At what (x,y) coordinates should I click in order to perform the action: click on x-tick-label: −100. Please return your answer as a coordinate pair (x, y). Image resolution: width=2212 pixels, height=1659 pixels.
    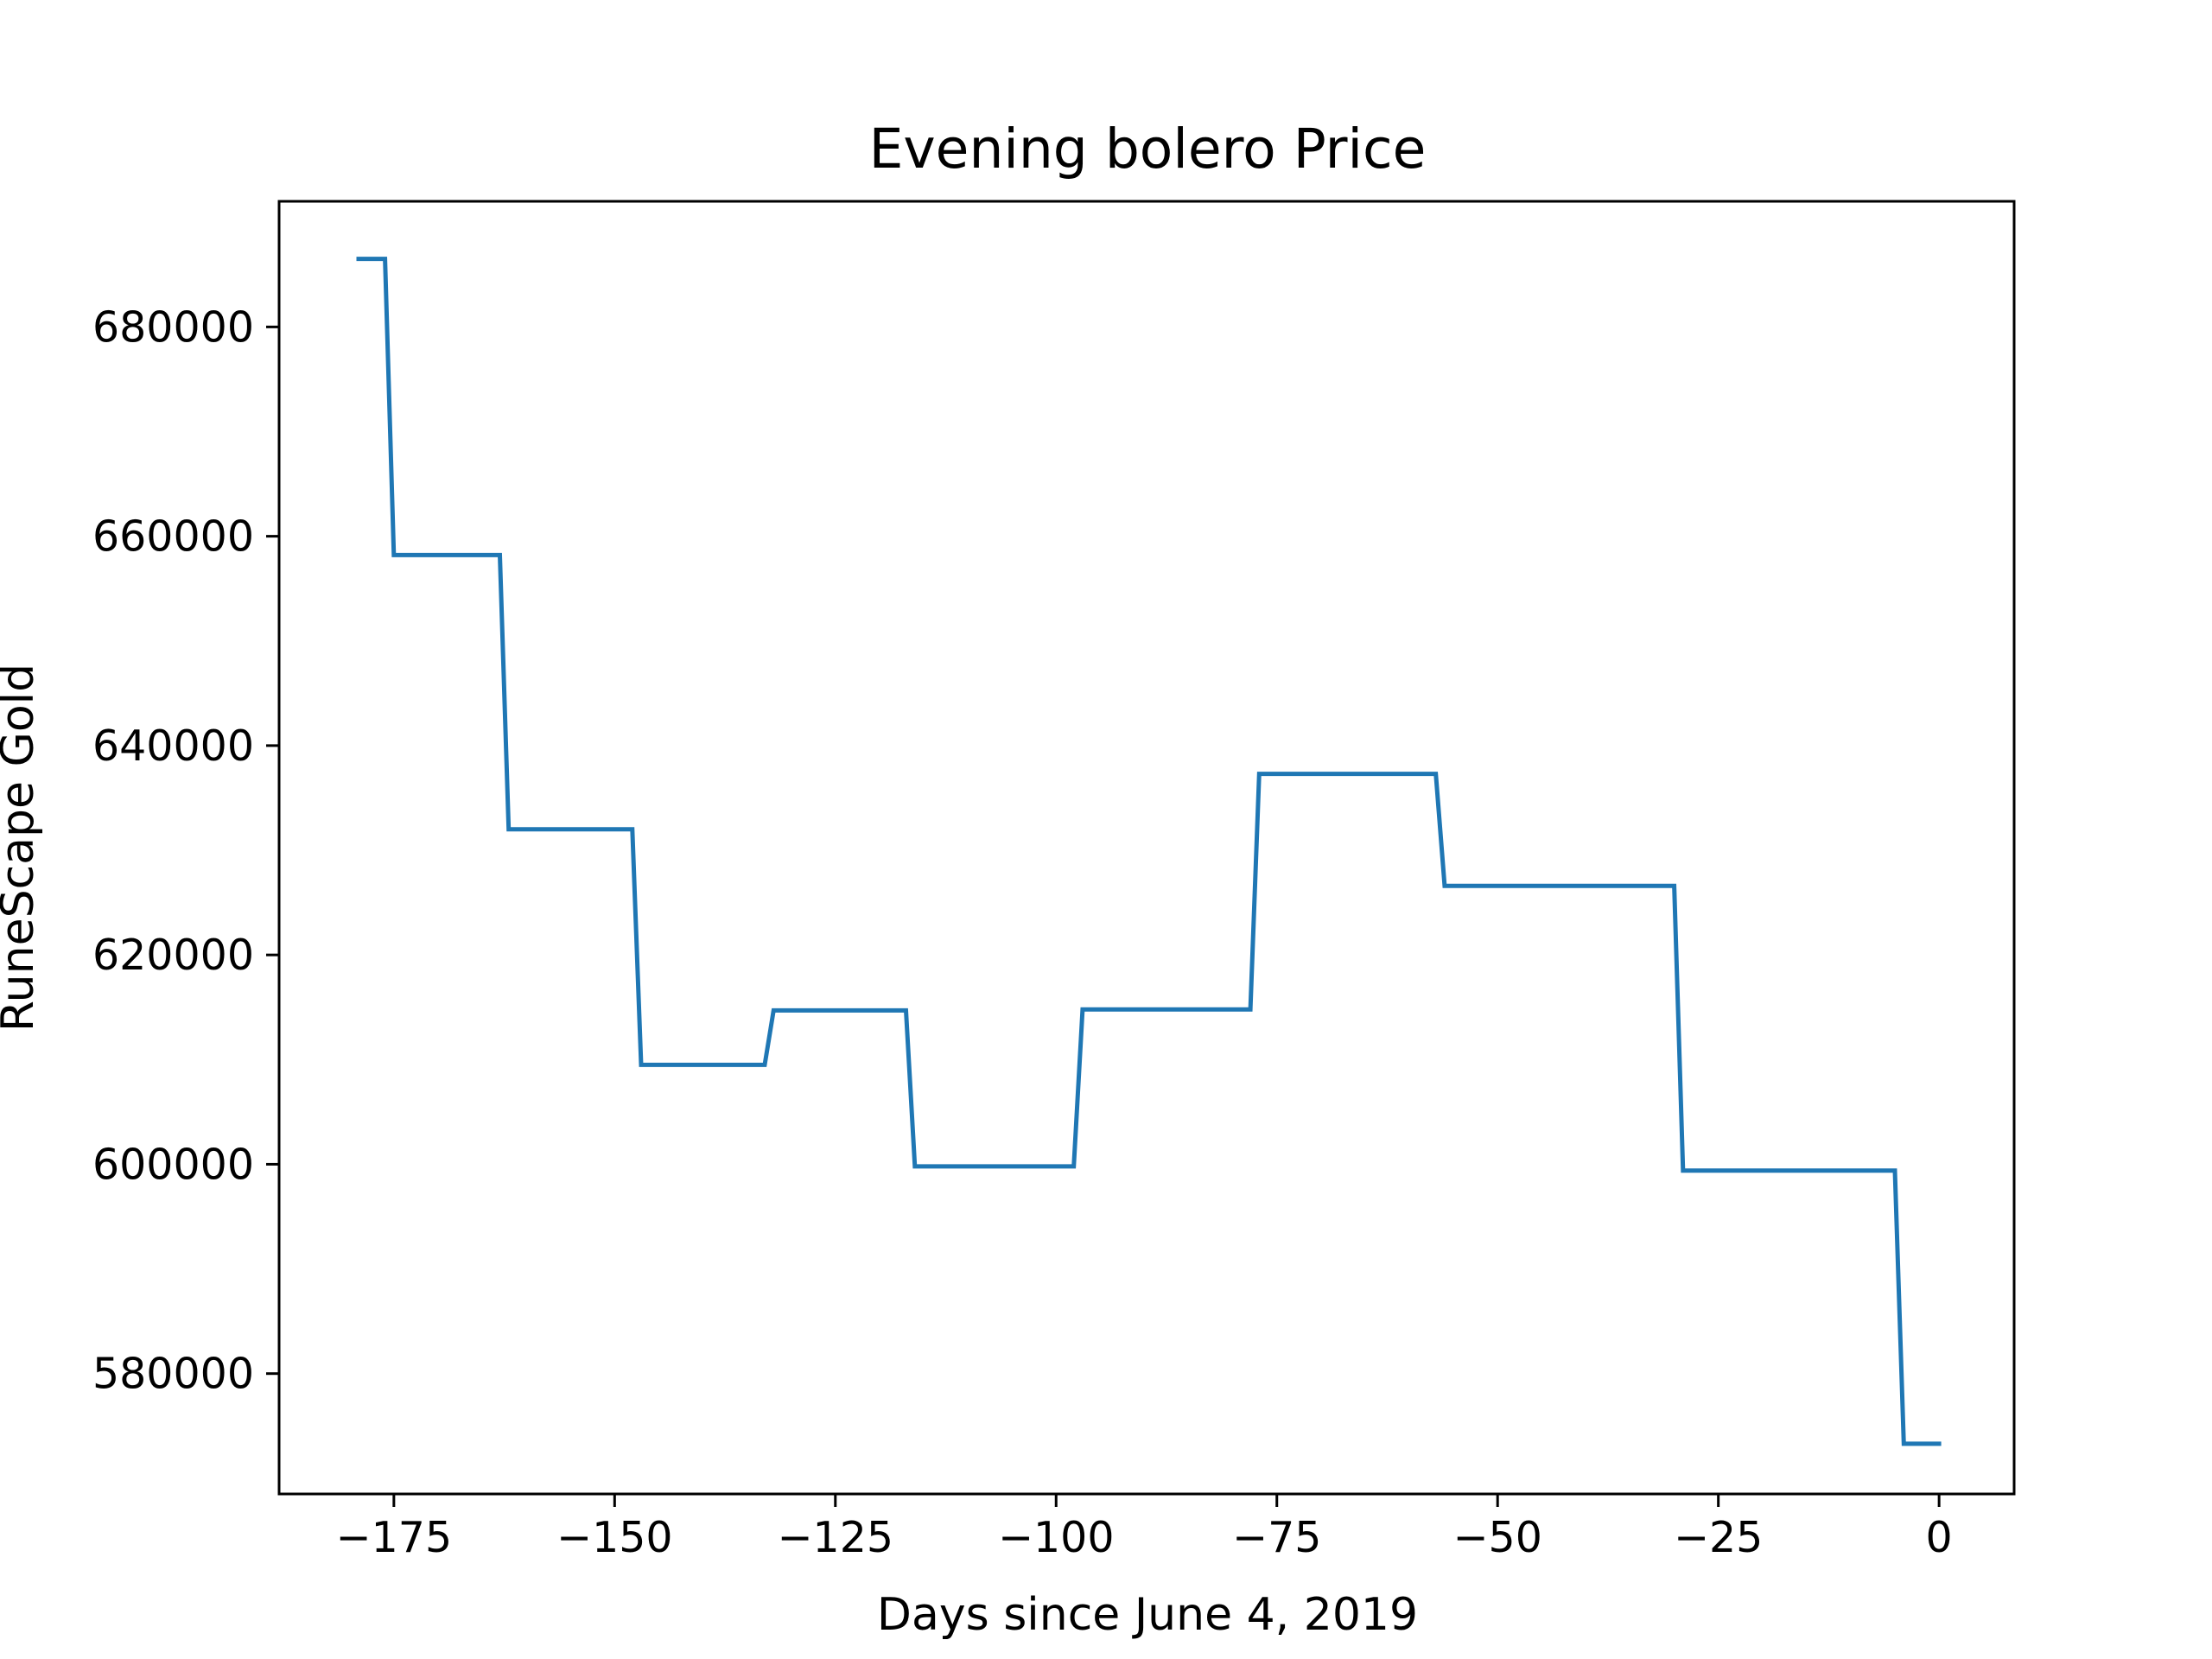
    Looking at the image, I should click on (1056, 1537).